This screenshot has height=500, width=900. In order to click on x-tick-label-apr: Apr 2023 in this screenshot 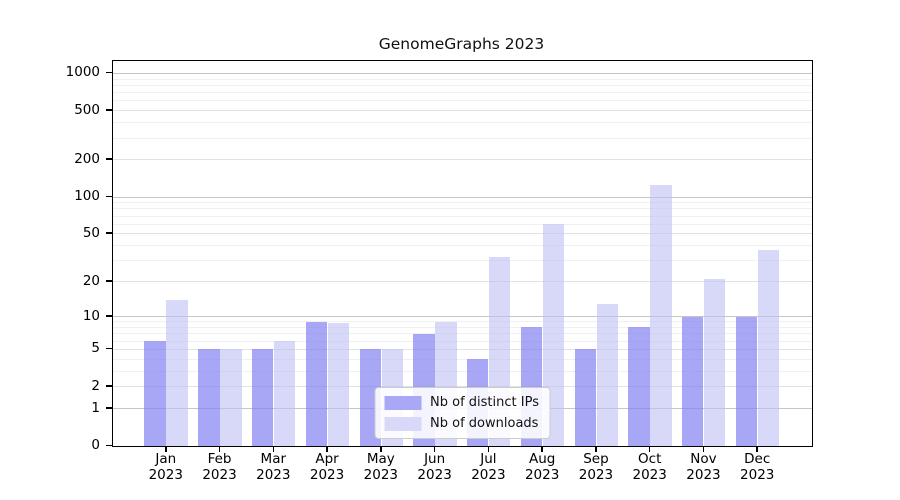, I will do `click(327, 467)`.